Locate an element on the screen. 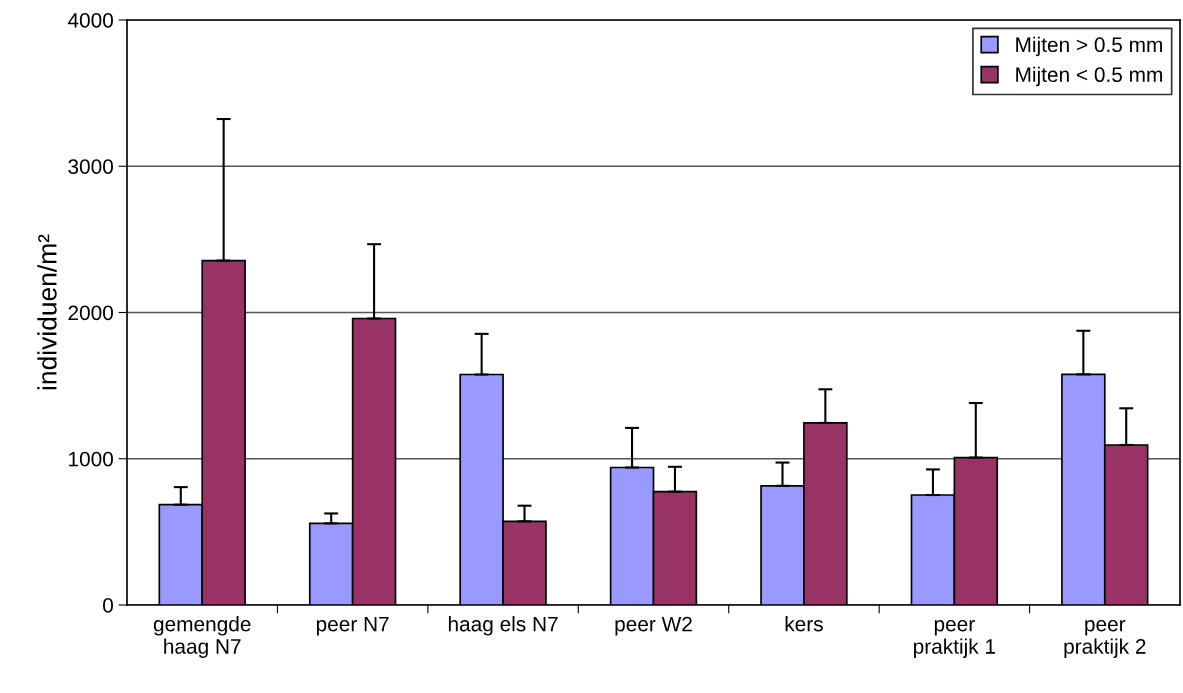 The image size is (1183, 693). y-tick-label: 0 is located at coordinates (108, 605).